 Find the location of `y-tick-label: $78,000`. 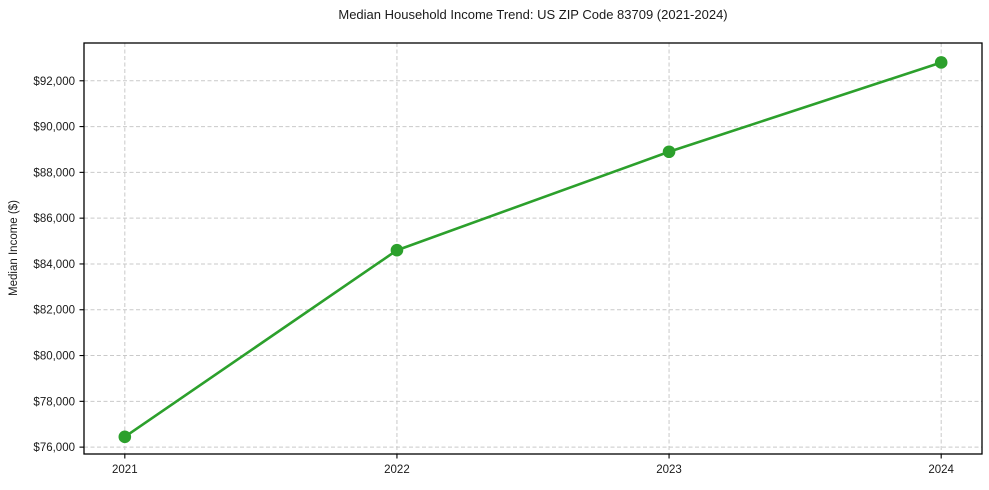

y-tick-label: $78,000 is located at coordinates (54, 402).